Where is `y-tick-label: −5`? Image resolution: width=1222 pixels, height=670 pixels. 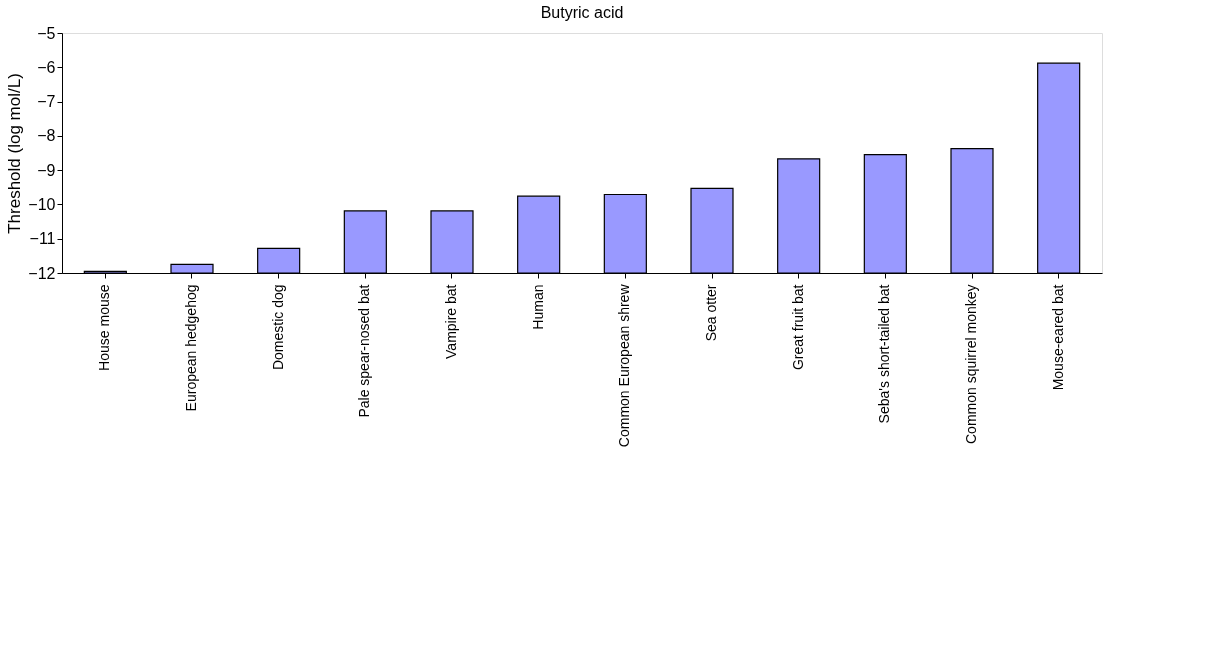
y-tick-label: −5 is located at coordinates (46, 33).